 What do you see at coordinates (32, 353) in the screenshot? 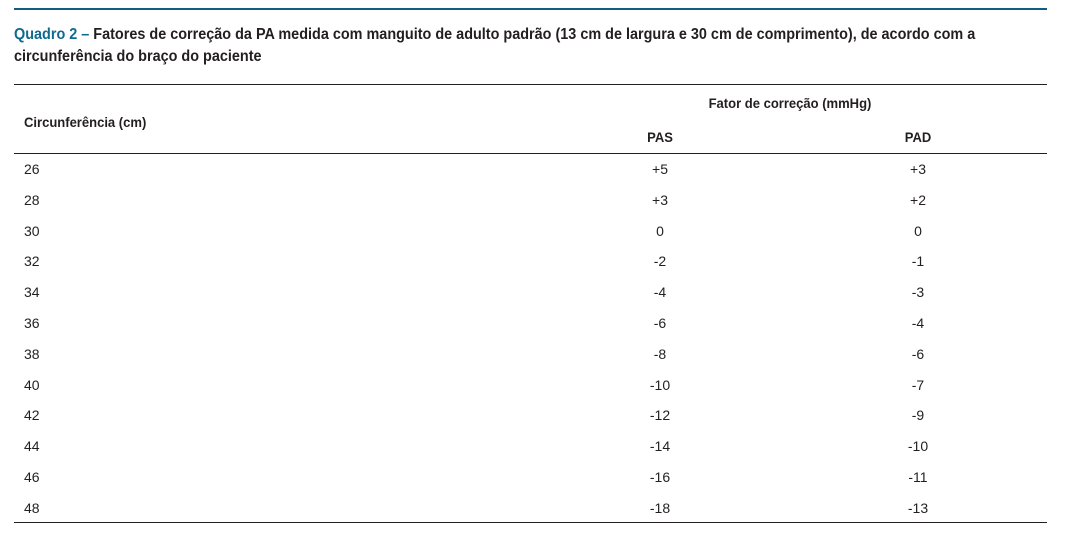
I see `cell-circumference: 38` at bounding box center [32, 353].